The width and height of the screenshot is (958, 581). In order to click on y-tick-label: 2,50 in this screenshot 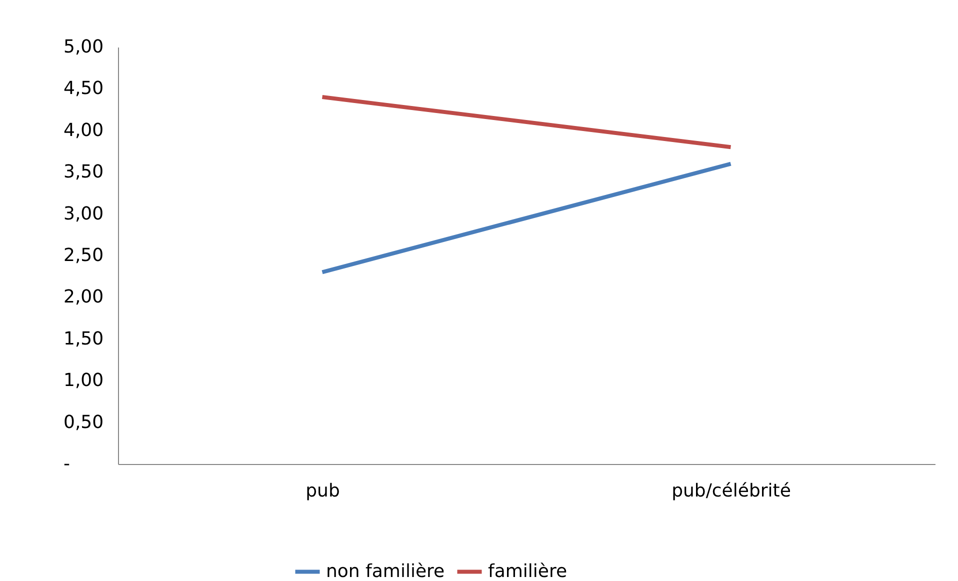, I will do `click(84, 255)`.